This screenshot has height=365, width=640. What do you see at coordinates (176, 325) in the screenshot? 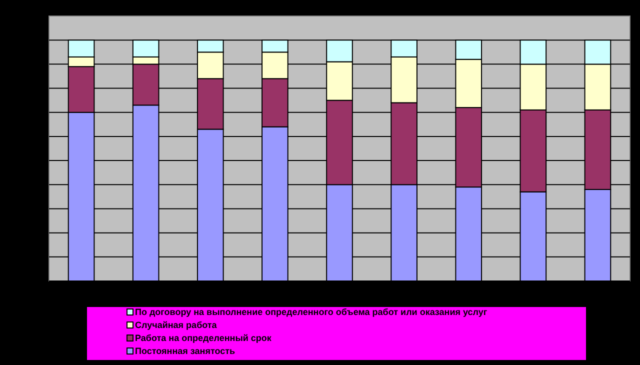
I see `legend-label: Случайная работа` at bounding box center [176, 325].